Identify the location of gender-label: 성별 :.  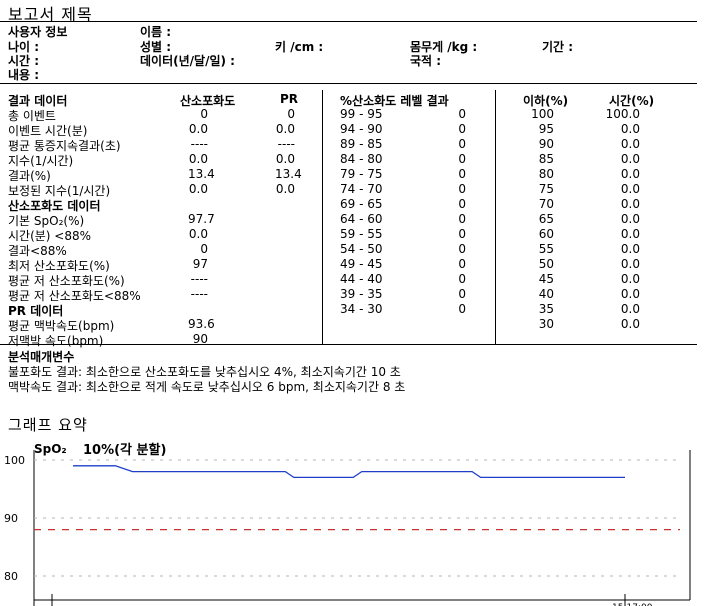
(156, 47).